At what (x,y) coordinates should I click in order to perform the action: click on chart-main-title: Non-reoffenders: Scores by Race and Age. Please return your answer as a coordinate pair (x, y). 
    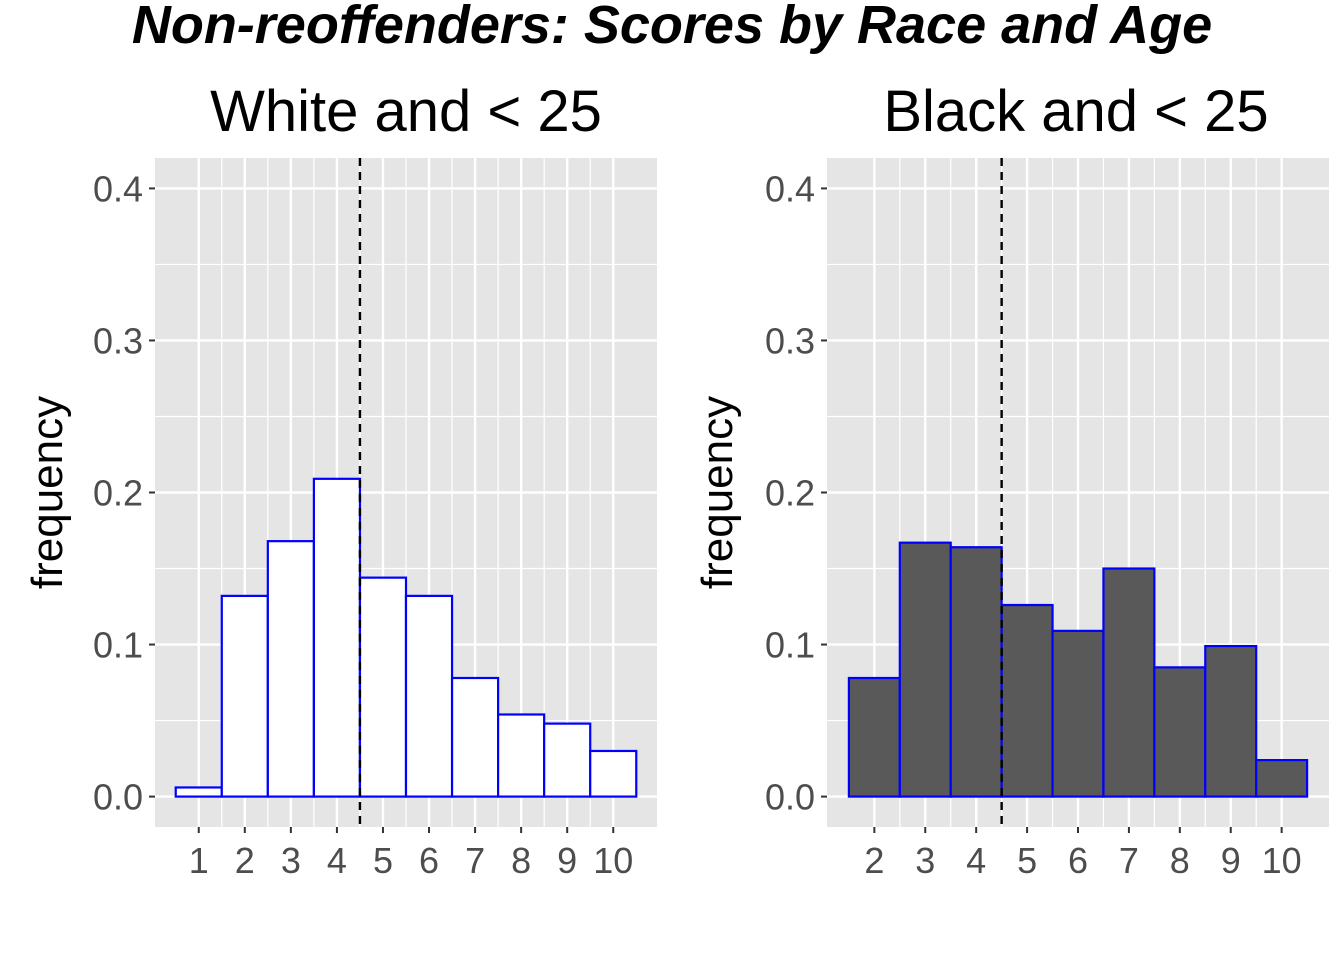
    Looking at the image, I should click on (672, 27).